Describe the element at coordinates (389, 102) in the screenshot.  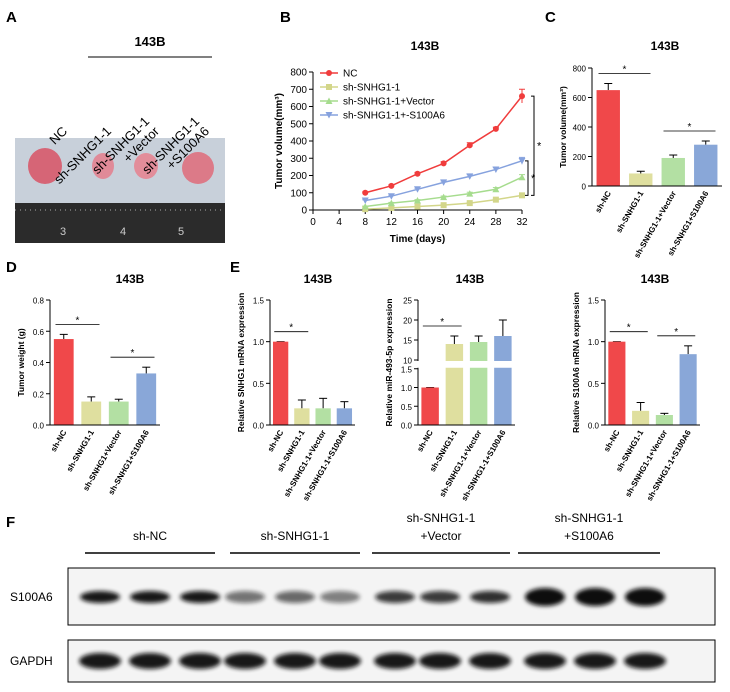
I see `legend-label: sh-SNHG1-1+Vector` at that location.